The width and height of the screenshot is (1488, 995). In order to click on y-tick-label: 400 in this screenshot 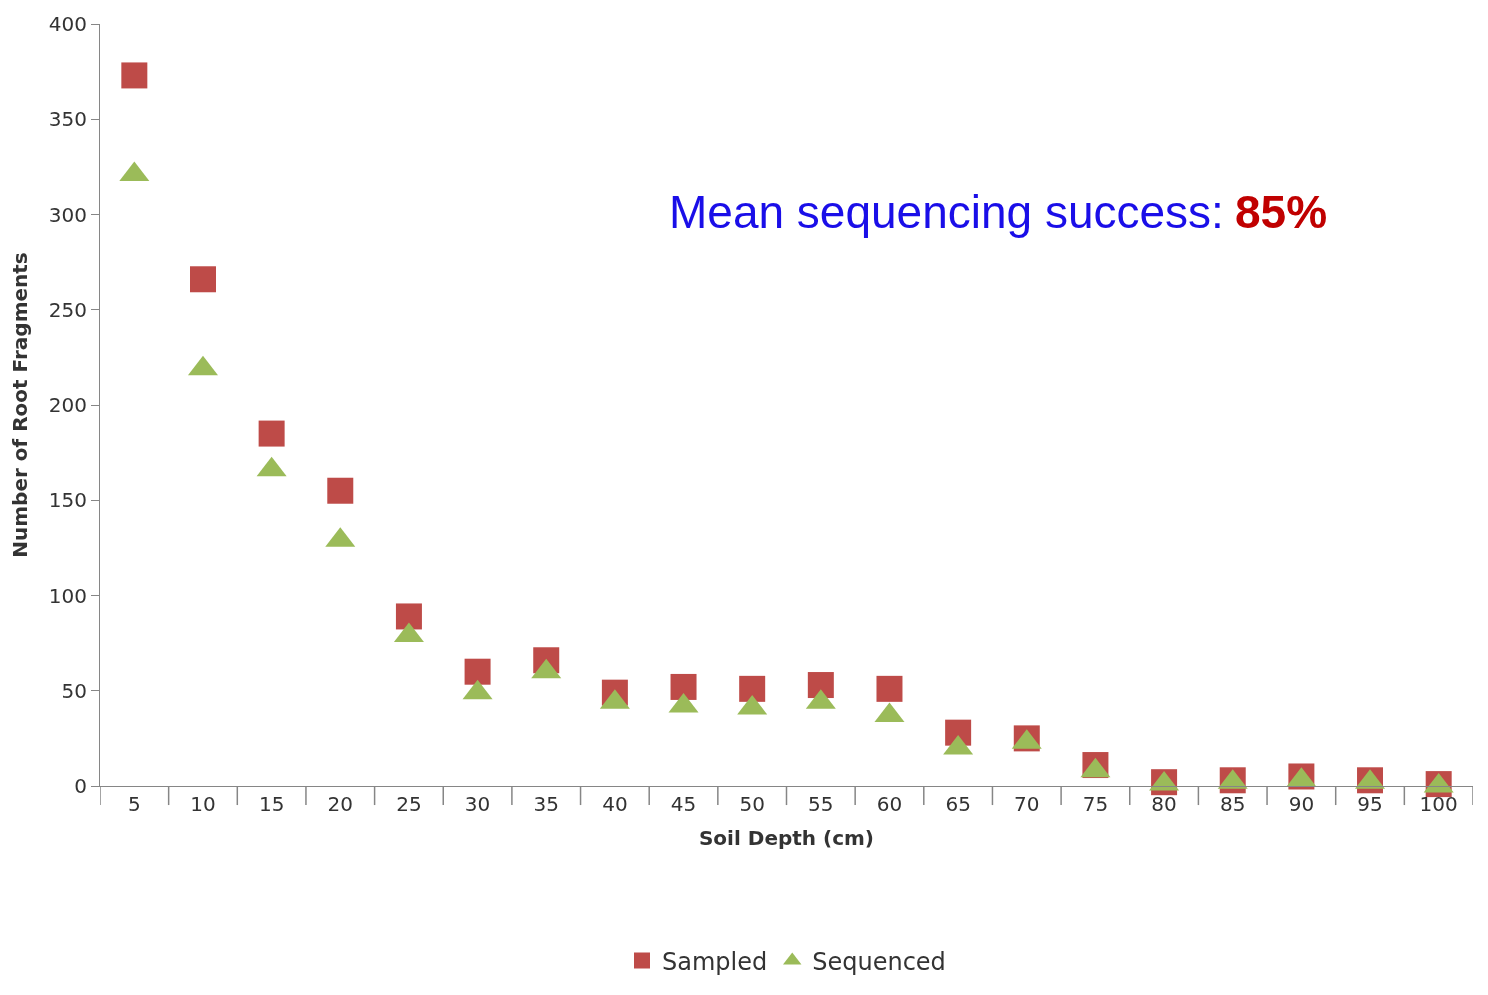, I will do `click(67, 24)`.